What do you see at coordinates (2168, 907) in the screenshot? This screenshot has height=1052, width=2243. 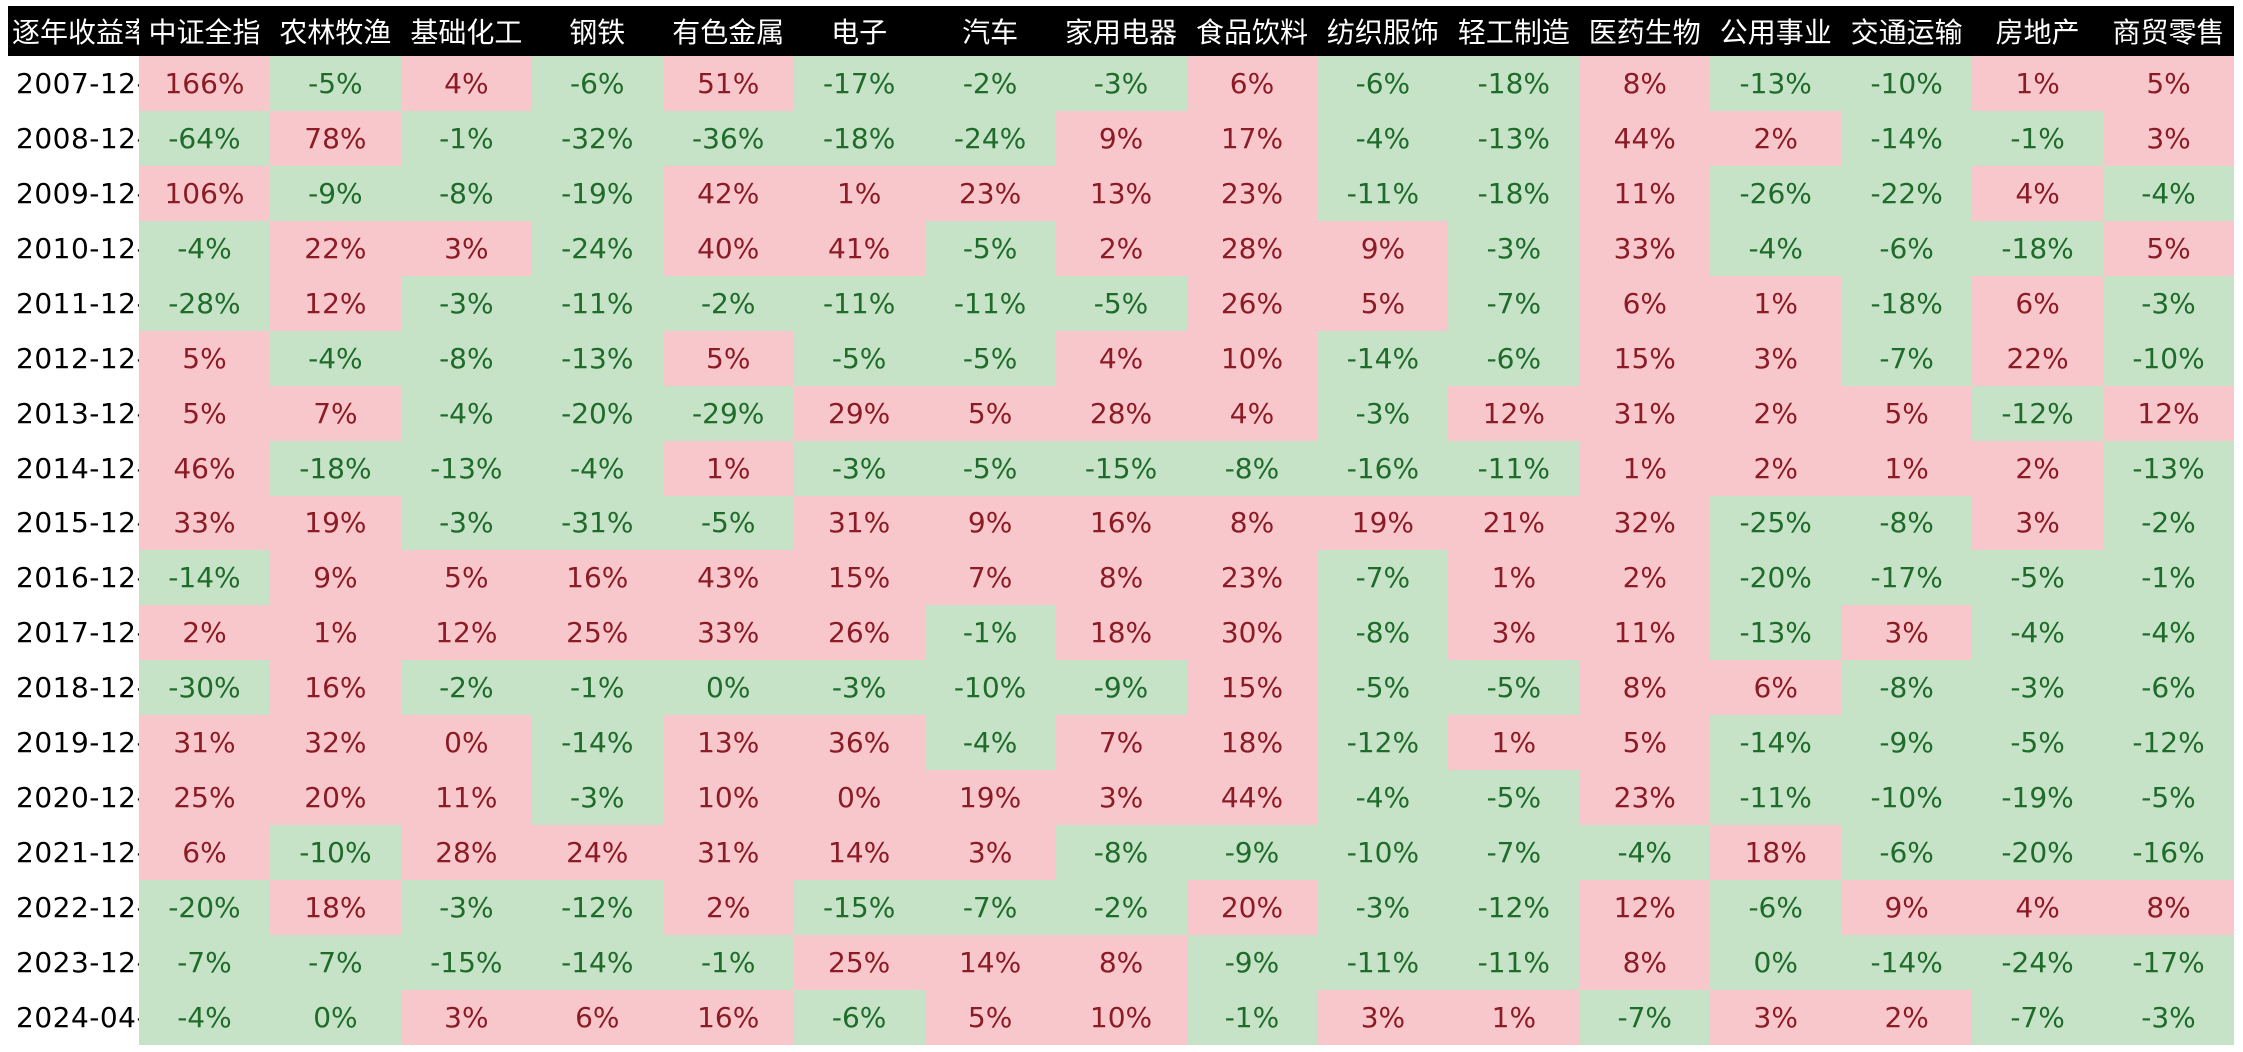 I see `return-cell: 8%` at bounding box center [2168, 907].